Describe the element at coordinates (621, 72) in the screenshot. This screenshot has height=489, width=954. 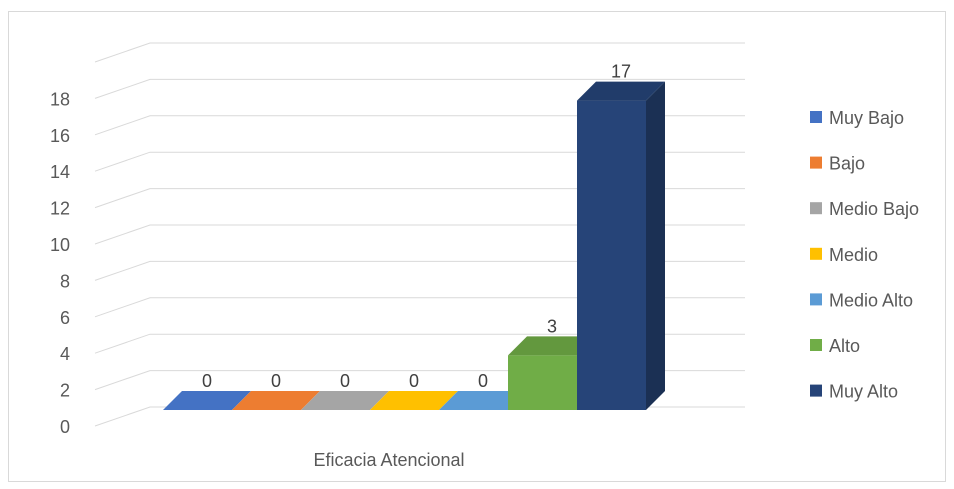
I see `data-label: 17` at that location.